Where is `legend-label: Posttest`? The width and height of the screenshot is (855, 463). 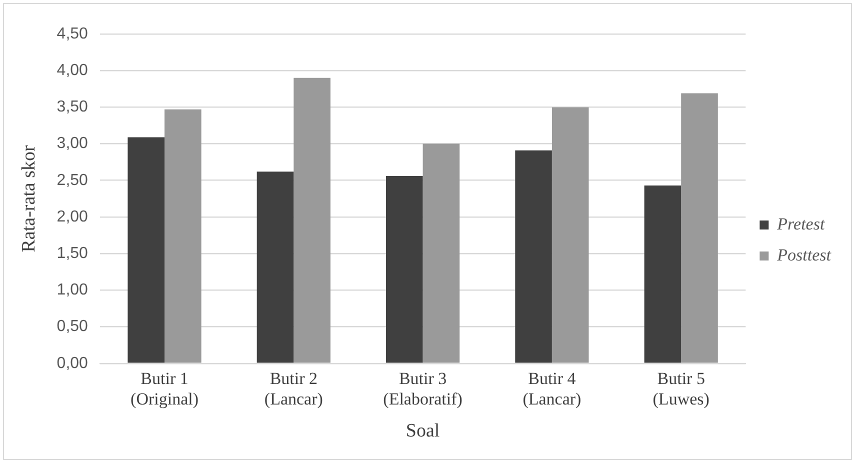 legend-label: Posttest is located at coordinates (804, 254).